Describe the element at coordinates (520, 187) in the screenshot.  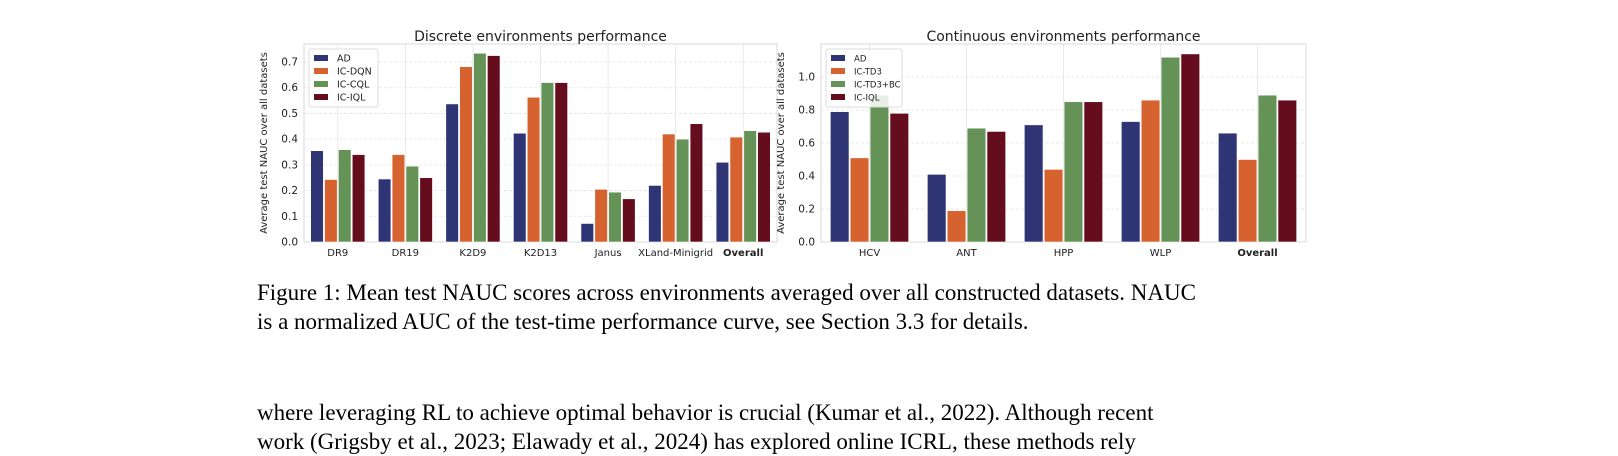
I see `bar-ad-k2d13` at that location.